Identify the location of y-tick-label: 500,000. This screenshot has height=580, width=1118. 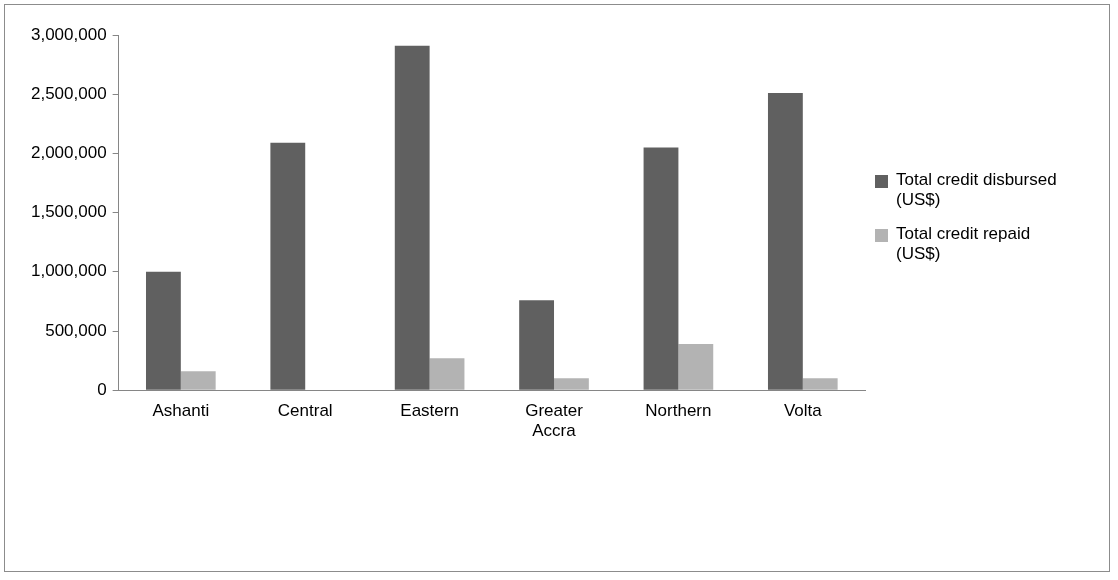
(76, 330).